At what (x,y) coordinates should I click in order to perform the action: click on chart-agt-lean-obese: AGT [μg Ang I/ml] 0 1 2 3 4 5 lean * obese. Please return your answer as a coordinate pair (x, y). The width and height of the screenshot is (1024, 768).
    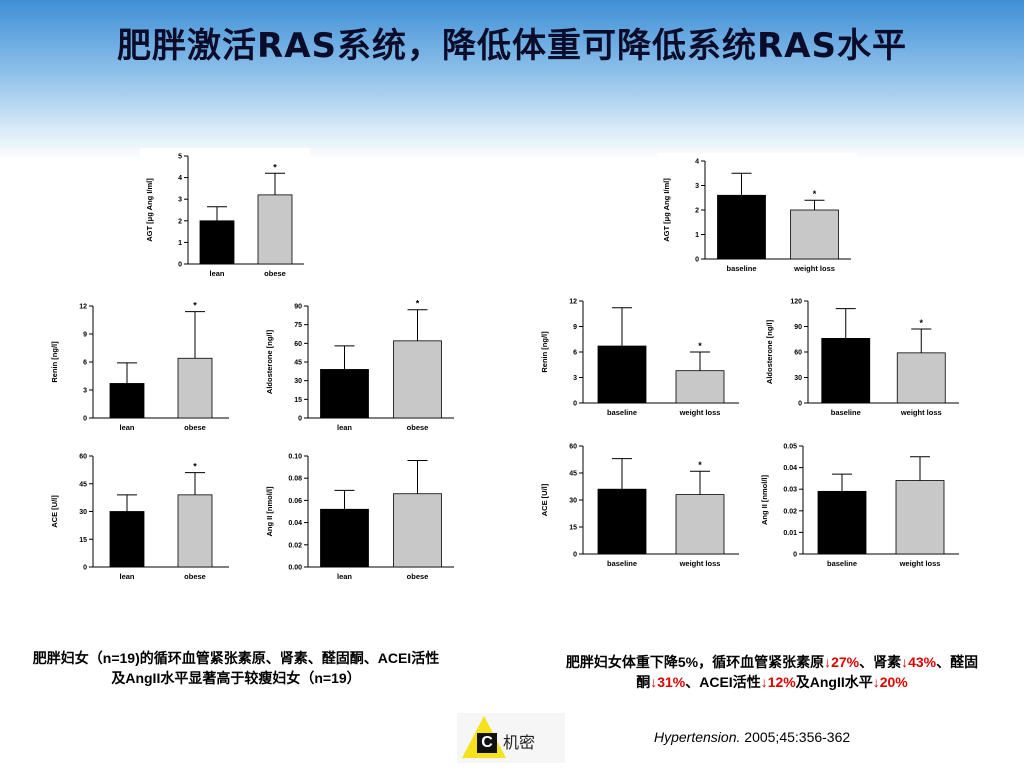
    Looking at the image, I should click on (225, 219).